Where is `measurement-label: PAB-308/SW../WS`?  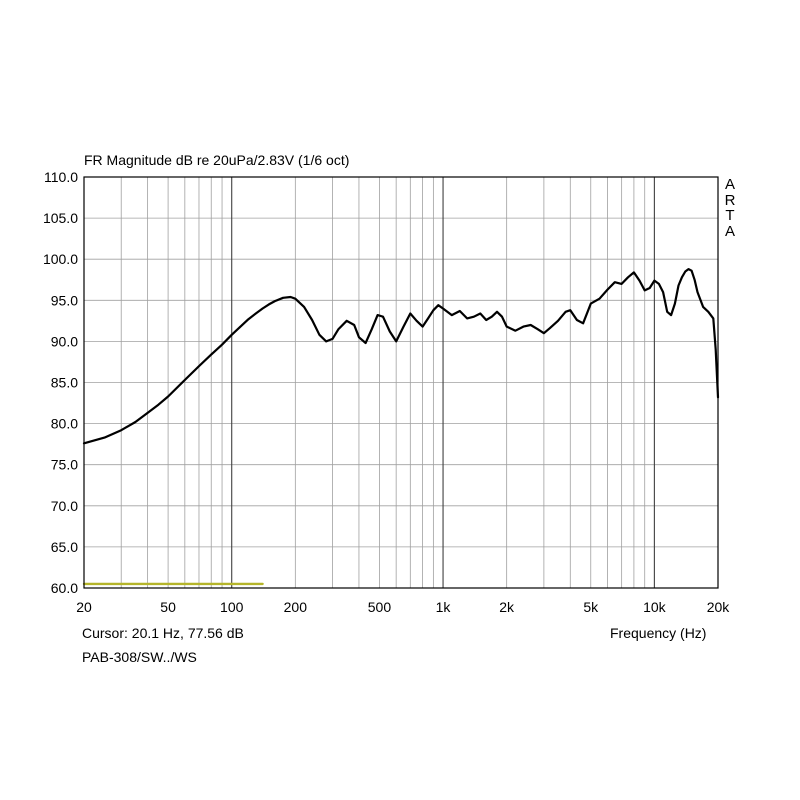 measurement-label: PAB-308/SW../WS is located at coordinates (139, 657).